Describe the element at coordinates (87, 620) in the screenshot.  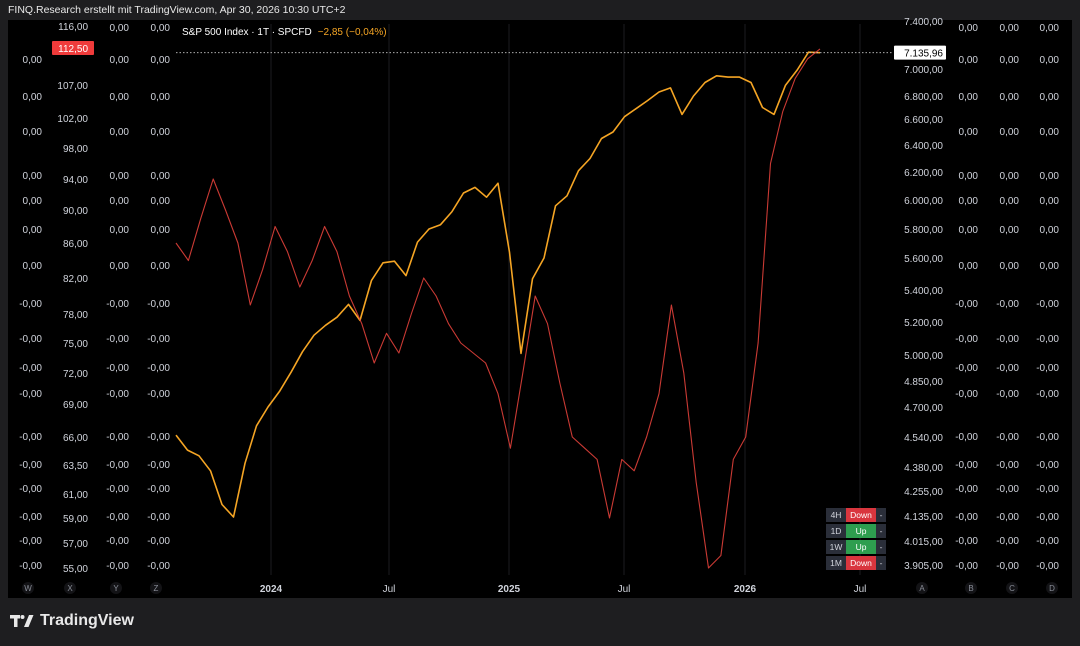
I see `brand-name: TradingView` at that location.